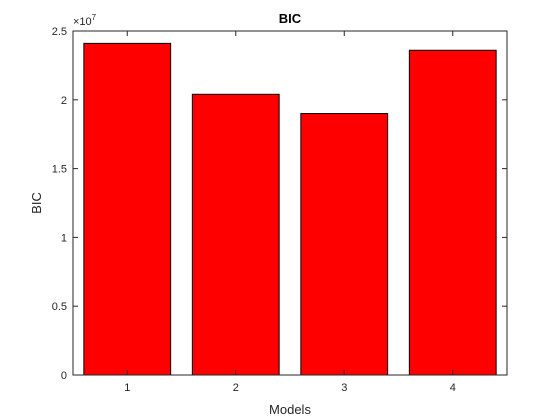 The height and width of the screenshot is (420, 560). I want to click on x-tick-label: 2, so click(236, 388).